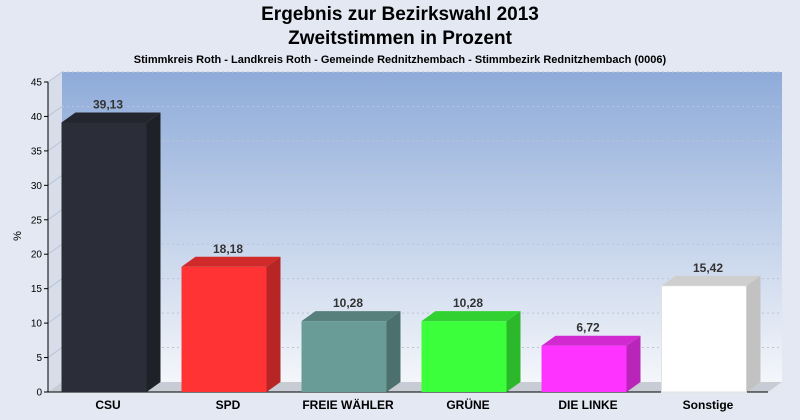 This screenshot has height=420, width=800. What do you see at coordinates (704, 339) in the screenshot?
I see `bar-sonstige` at bounding box center [704, 339].